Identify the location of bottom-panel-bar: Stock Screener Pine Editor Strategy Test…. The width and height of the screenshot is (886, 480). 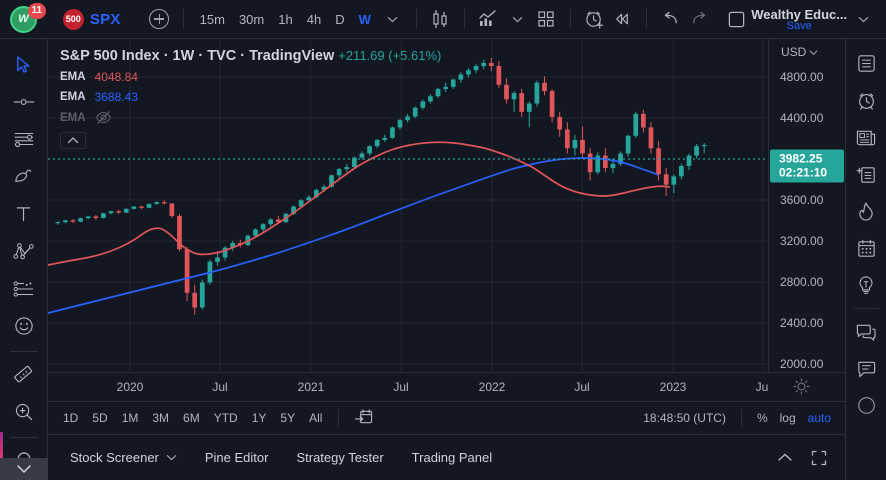
(446, 457).